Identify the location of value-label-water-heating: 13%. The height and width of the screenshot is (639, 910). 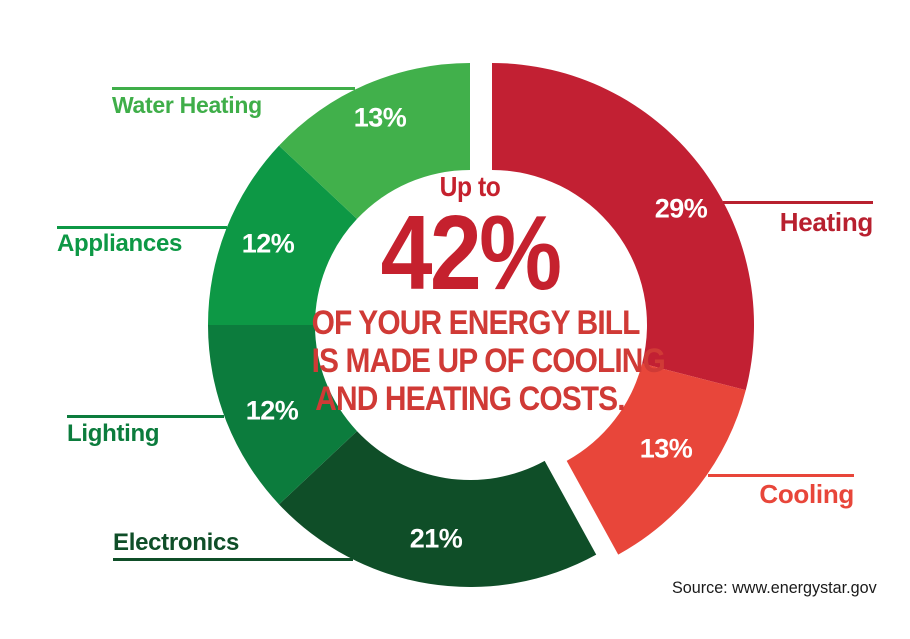
(380, 117).